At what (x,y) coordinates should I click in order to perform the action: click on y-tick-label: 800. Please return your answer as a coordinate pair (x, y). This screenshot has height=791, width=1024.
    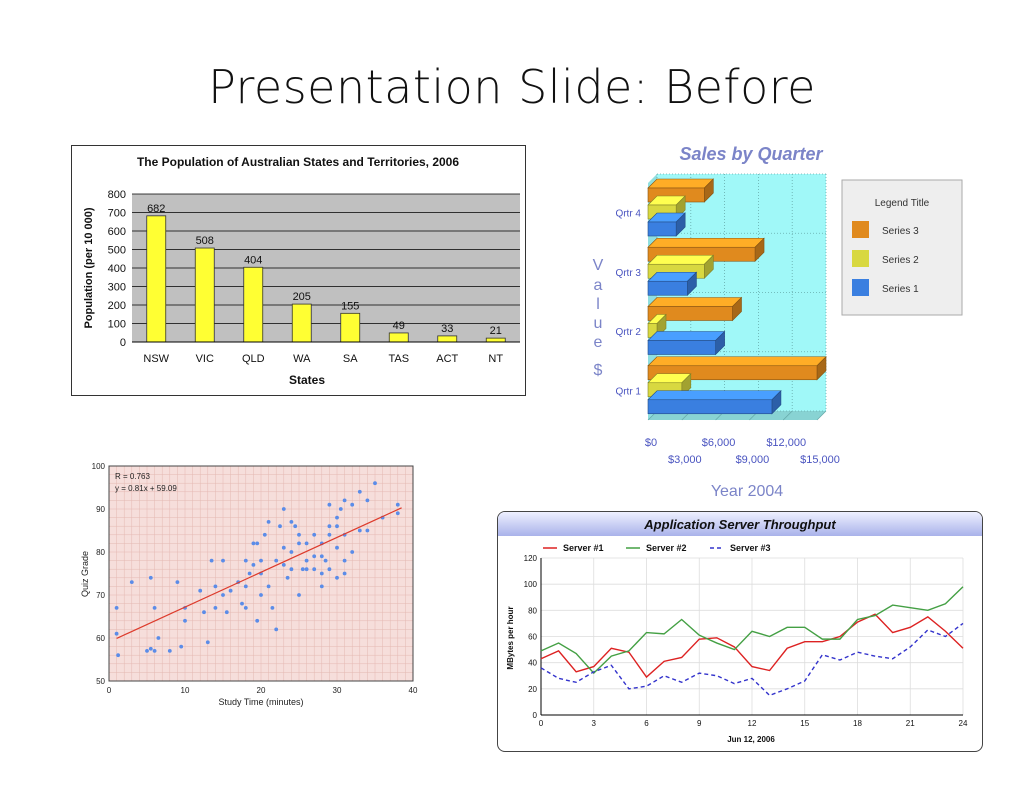
    Looking at the image, I should click on (117, 195).